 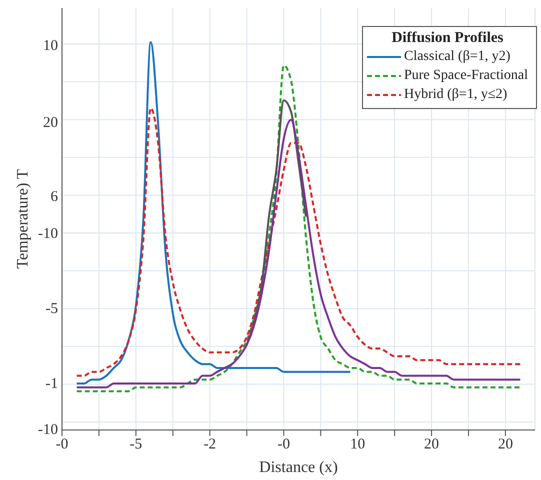 What do you see at coordinates (50, 46) in the screenshot?
I see `text: 10` at bounding box center [50, 46].